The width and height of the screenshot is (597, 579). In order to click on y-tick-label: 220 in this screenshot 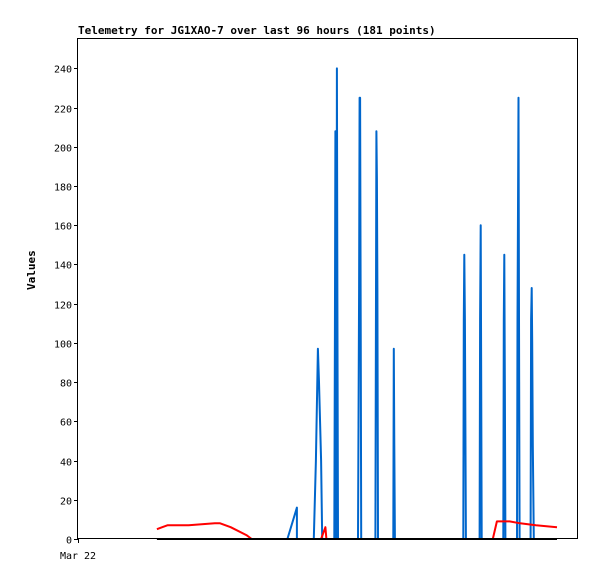, I will do `click(63, 110)`.